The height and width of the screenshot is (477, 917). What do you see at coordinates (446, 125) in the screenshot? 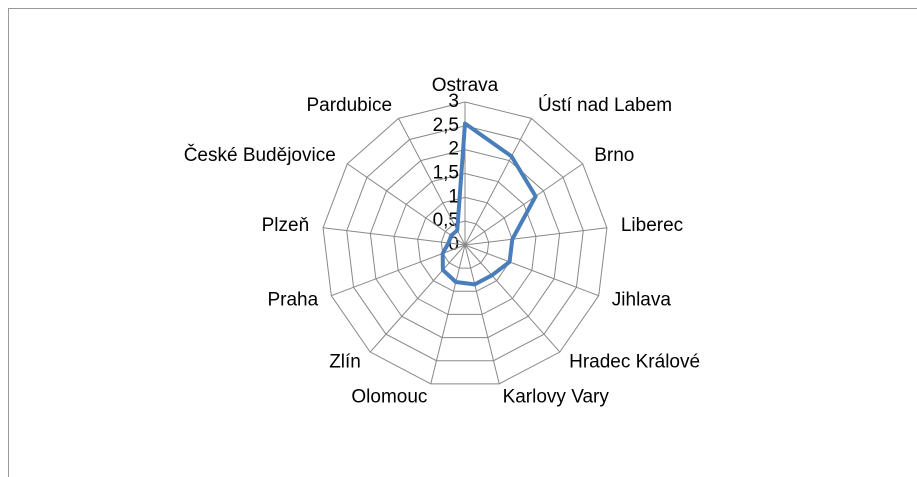
I see `tick-label: 2,5` at bounding box center [446, 125].